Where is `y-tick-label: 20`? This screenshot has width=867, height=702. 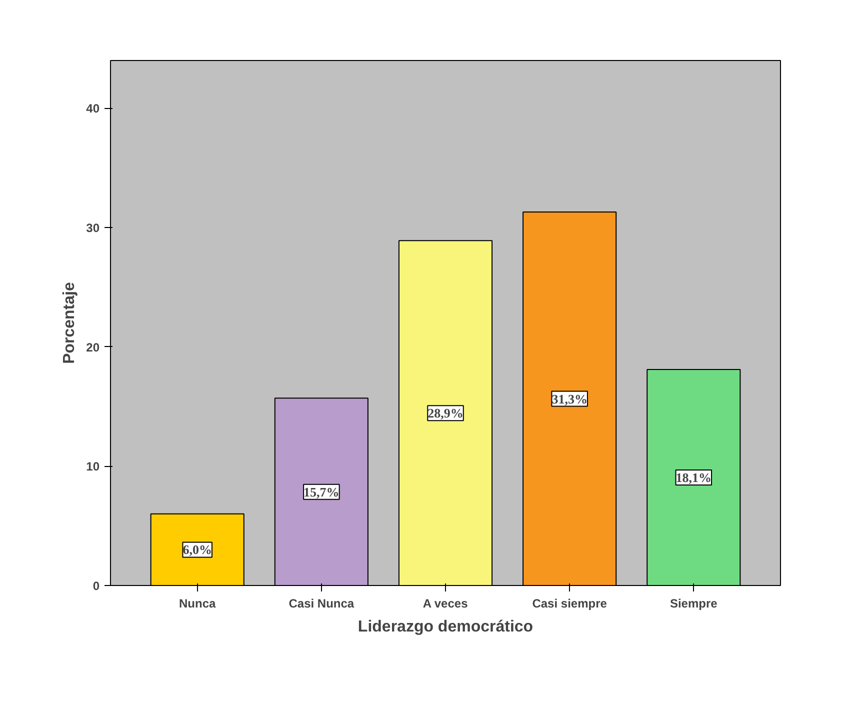 y-tick-label: 20 is located at coordinates (93, 347).